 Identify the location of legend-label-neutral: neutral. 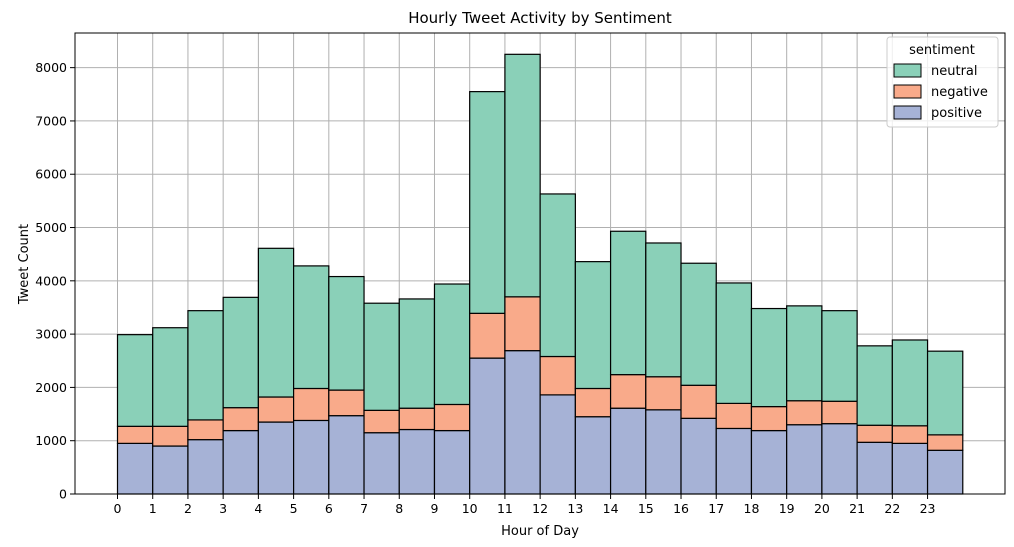
(954, 71).